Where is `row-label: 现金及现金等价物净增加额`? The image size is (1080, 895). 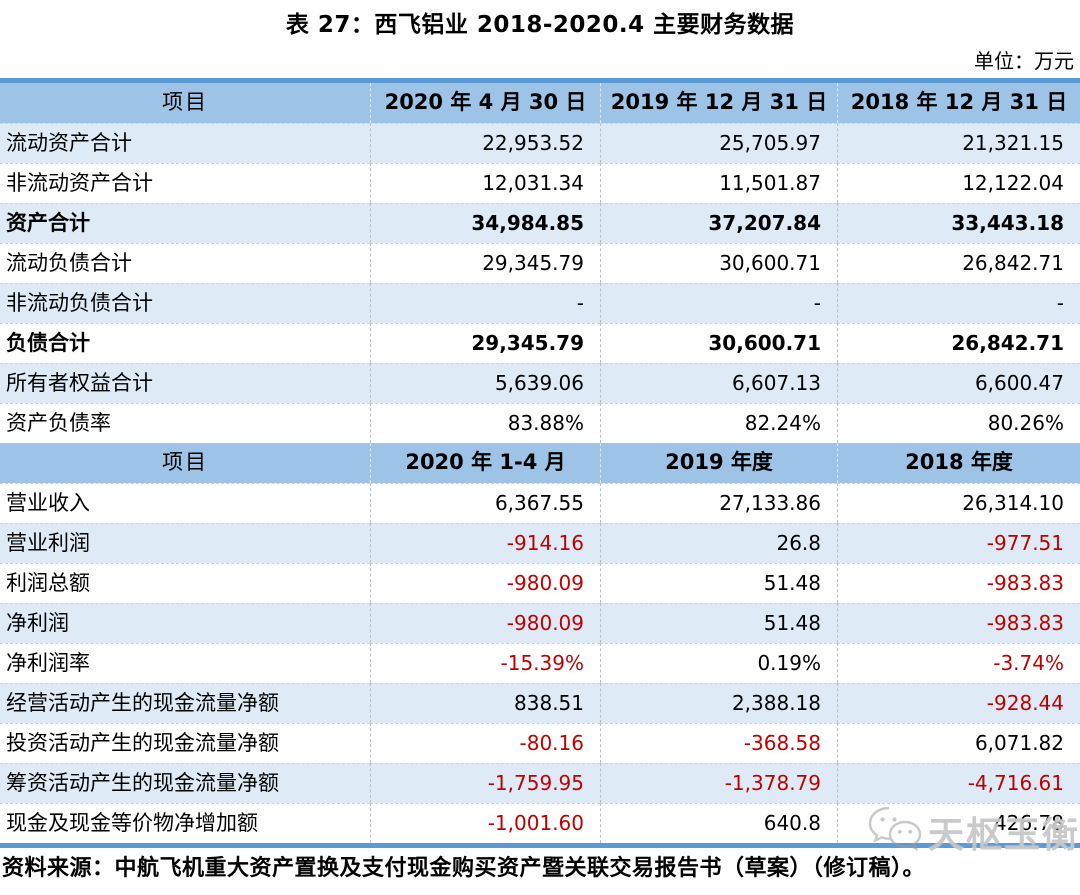 row-label: 现金及现金等价物净增加额 is located at coordinates (185, 823).